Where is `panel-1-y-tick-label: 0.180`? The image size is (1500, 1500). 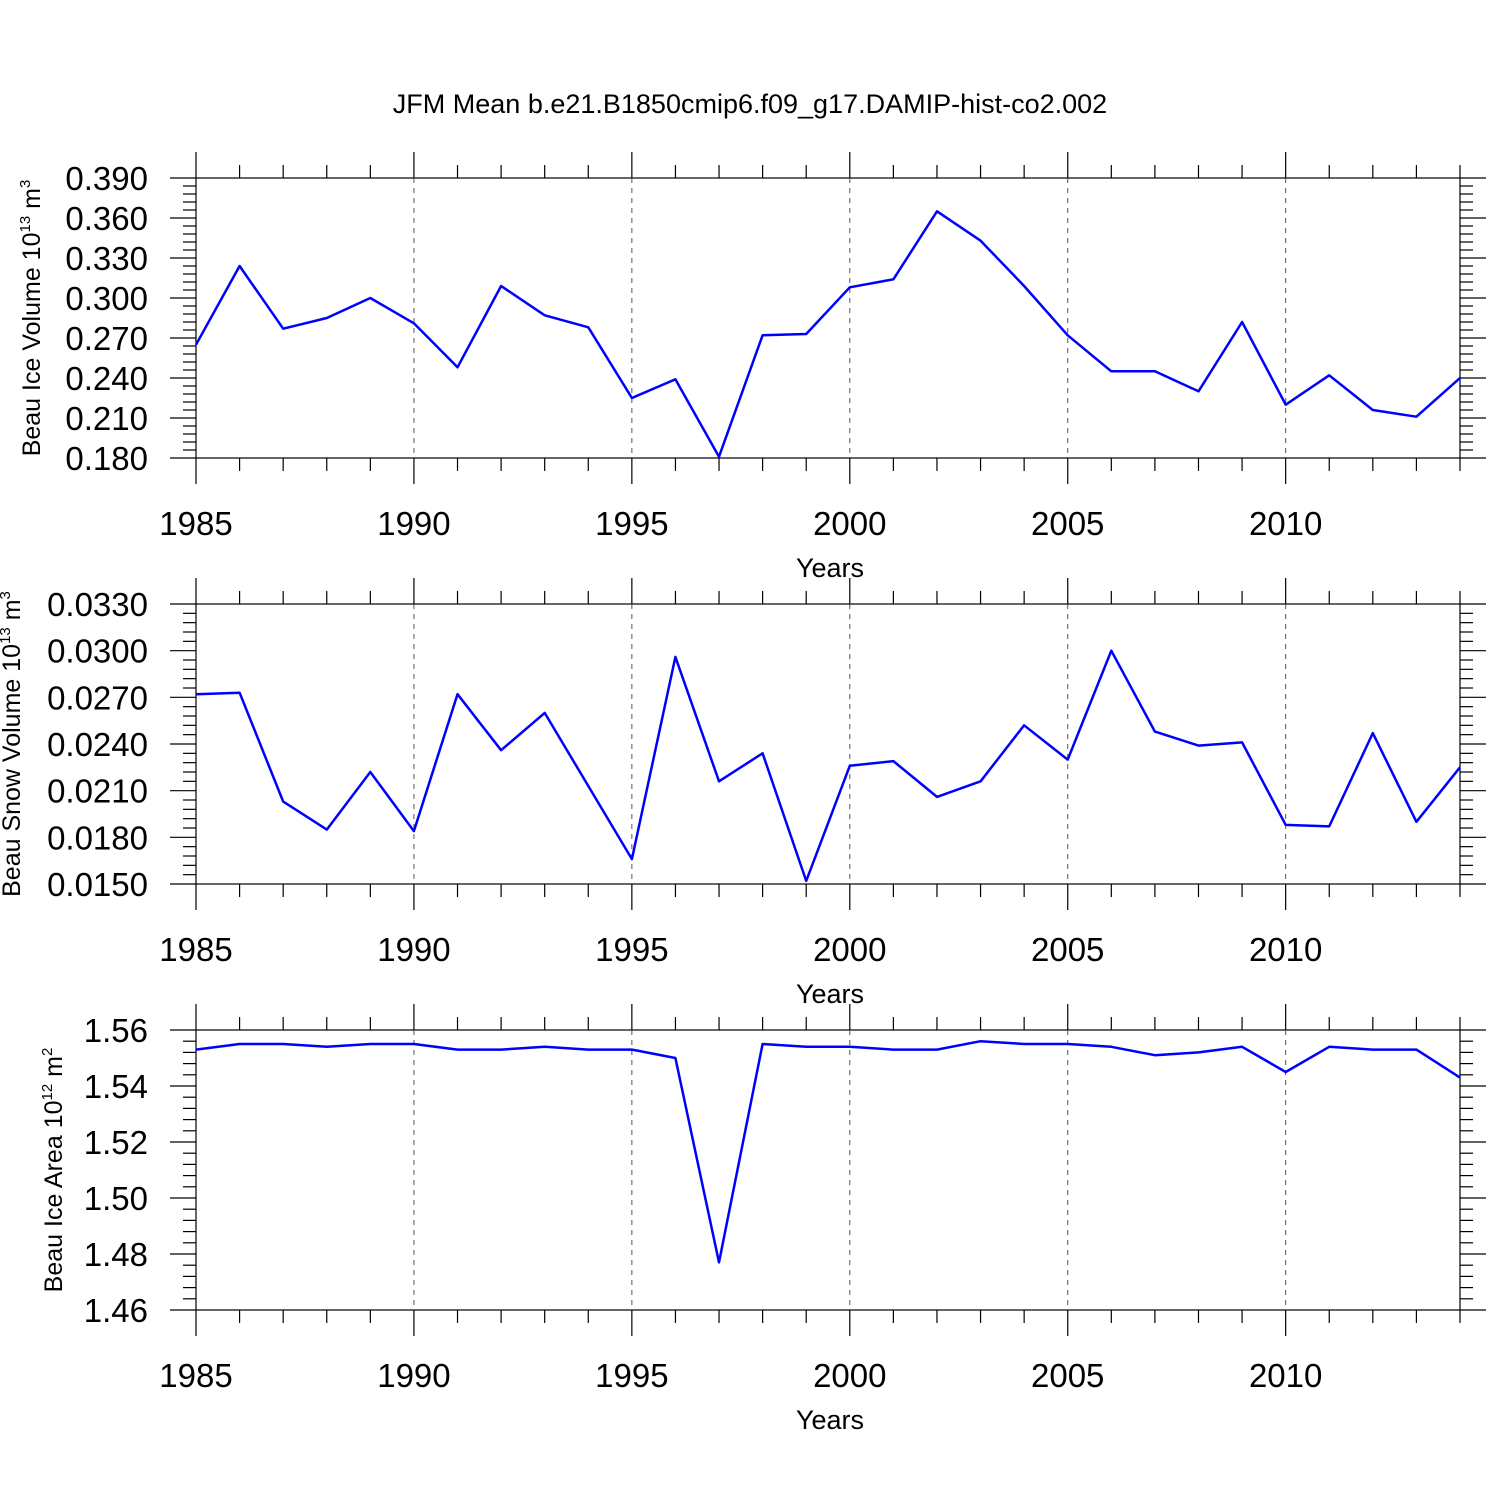
panel-1-y-tick-label: 0.180 is located at coordinates (106, 458).